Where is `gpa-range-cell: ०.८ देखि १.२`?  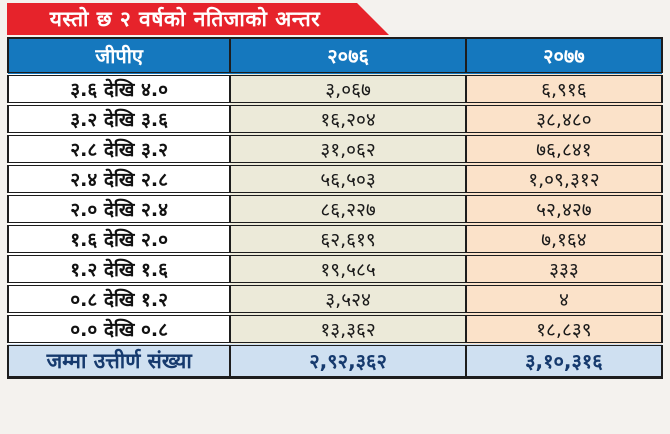 gpa-range-cell: ०.८ देखि १.२ is located at coordinates (119, 299).